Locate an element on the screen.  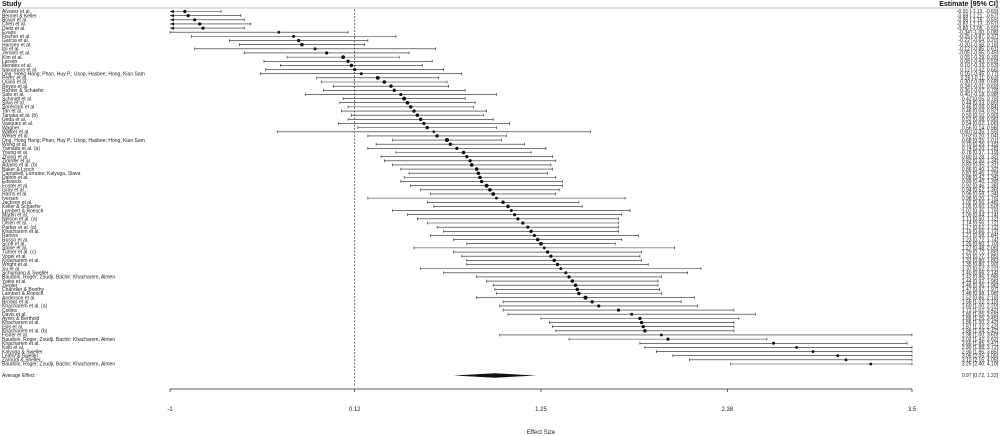
study-estimate-text: -0.91 [-1.13, -0.69] is located at coordinates (978, 12).